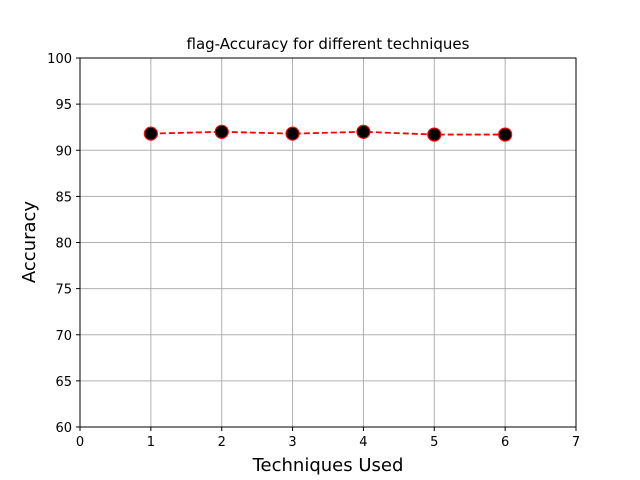 The height and width of the screenshot is (480, 640). Describe the element at coordinates (505, 442) in the screenshot. I see `x-tick-label: 6` at that location.